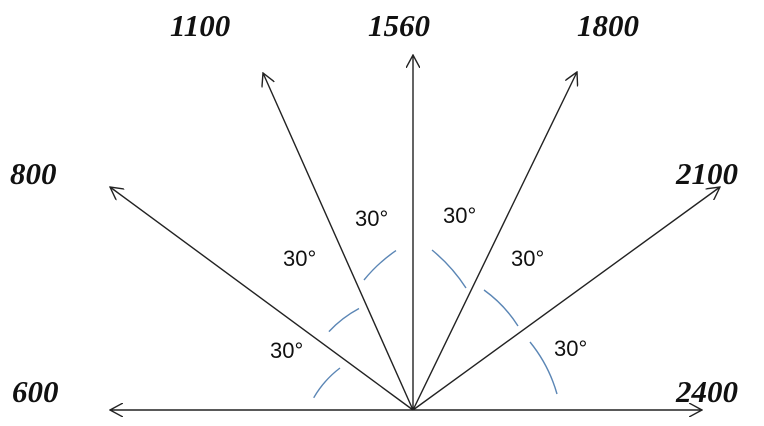  What do you see at coordinates (33, 173) in the screenshot?
I see `ray-label: 800` at bounding box center [33, 173].